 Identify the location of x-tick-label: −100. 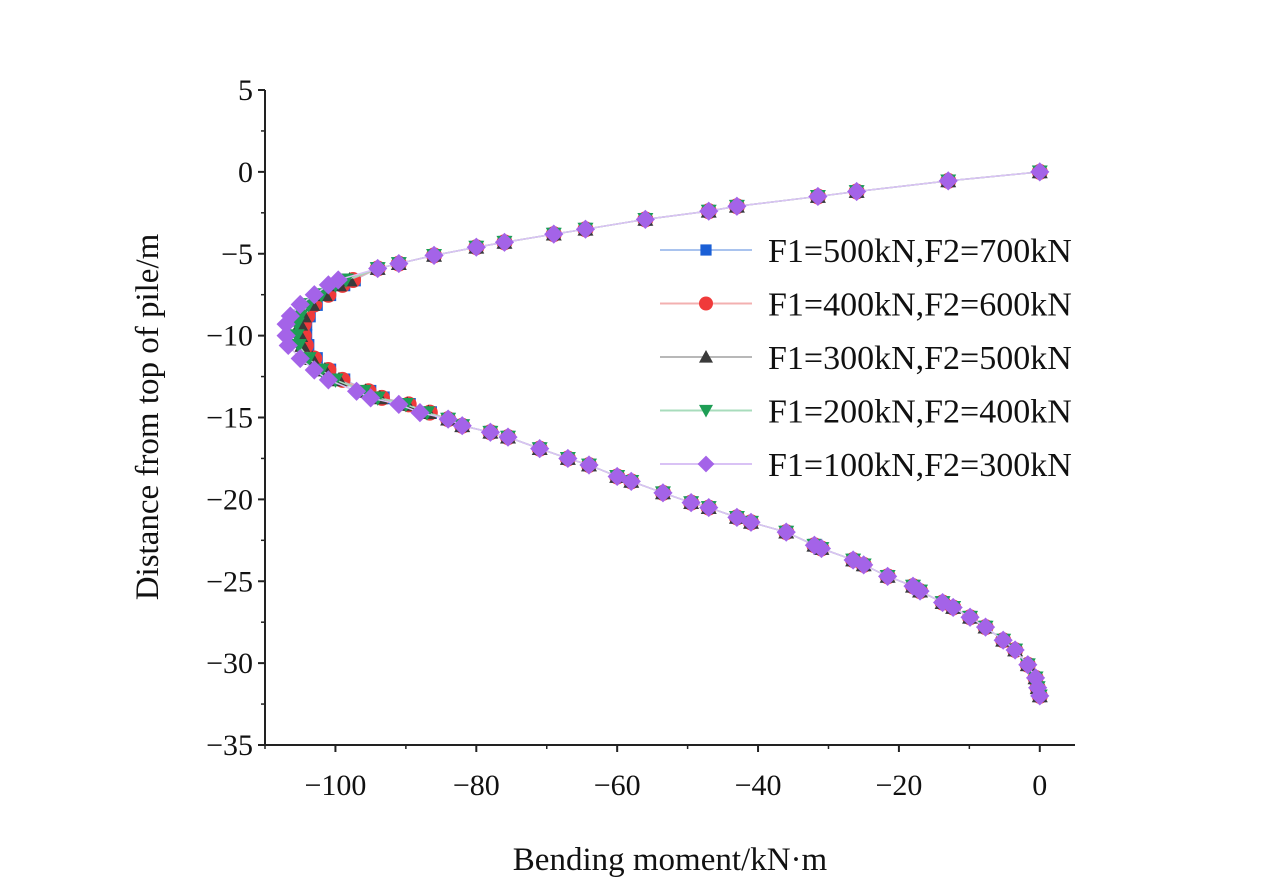
(335, 785).